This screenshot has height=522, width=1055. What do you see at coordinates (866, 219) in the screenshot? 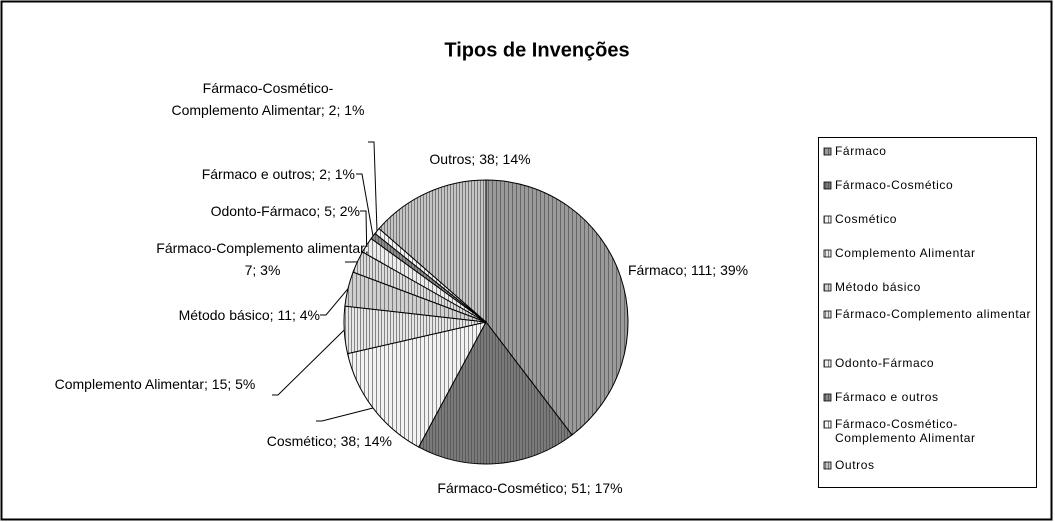
I see `legend-label: Cosmético` at bounding box center [866, 219].